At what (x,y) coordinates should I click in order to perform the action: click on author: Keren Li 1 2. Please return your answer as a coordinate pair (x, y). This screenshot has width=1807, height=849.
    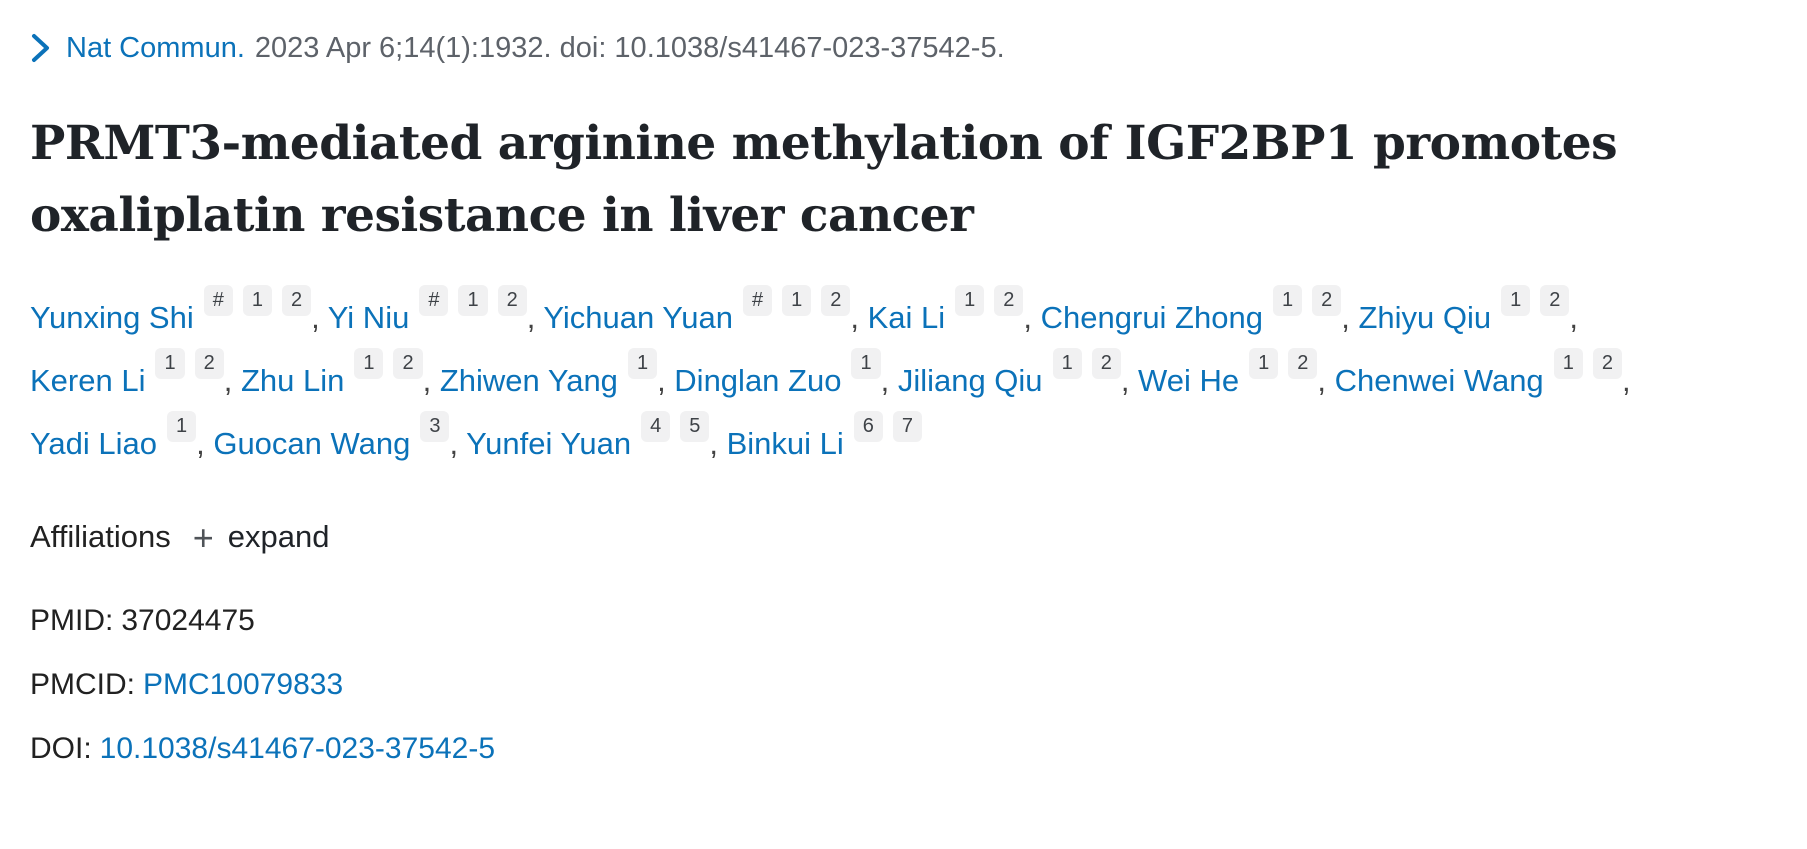
    Looking at the image, I should click on (127, 372).